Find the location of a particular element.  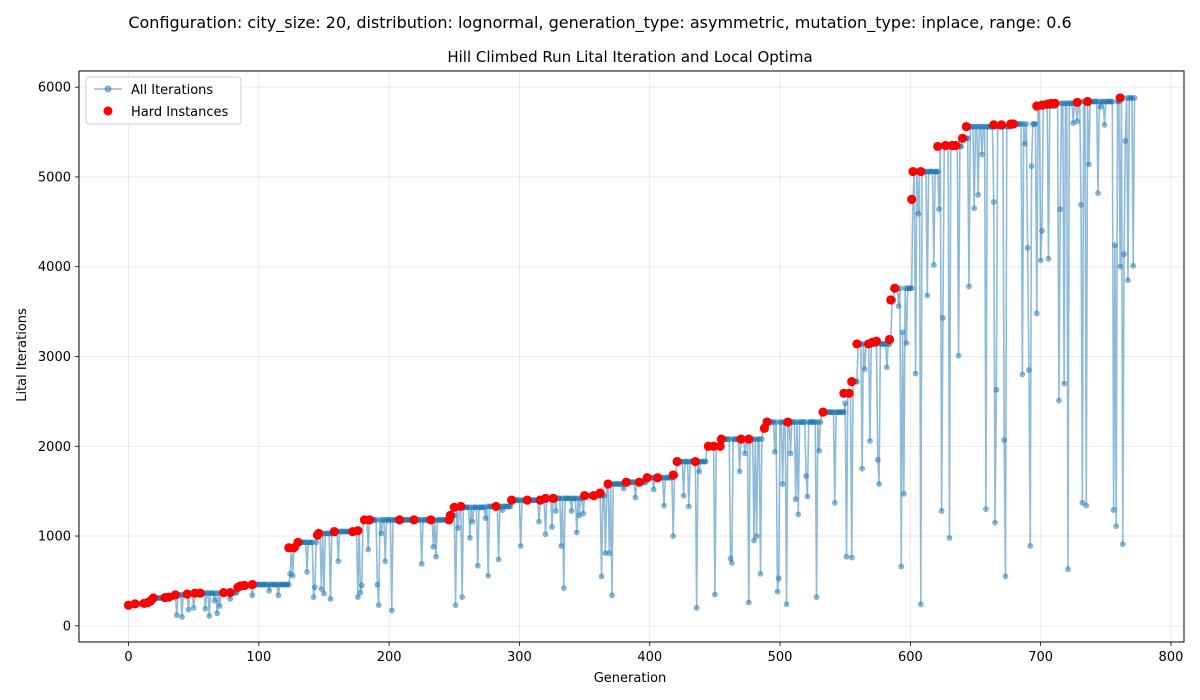

legend: All Iterations Hard Instances is located at coordinates (163, 100).